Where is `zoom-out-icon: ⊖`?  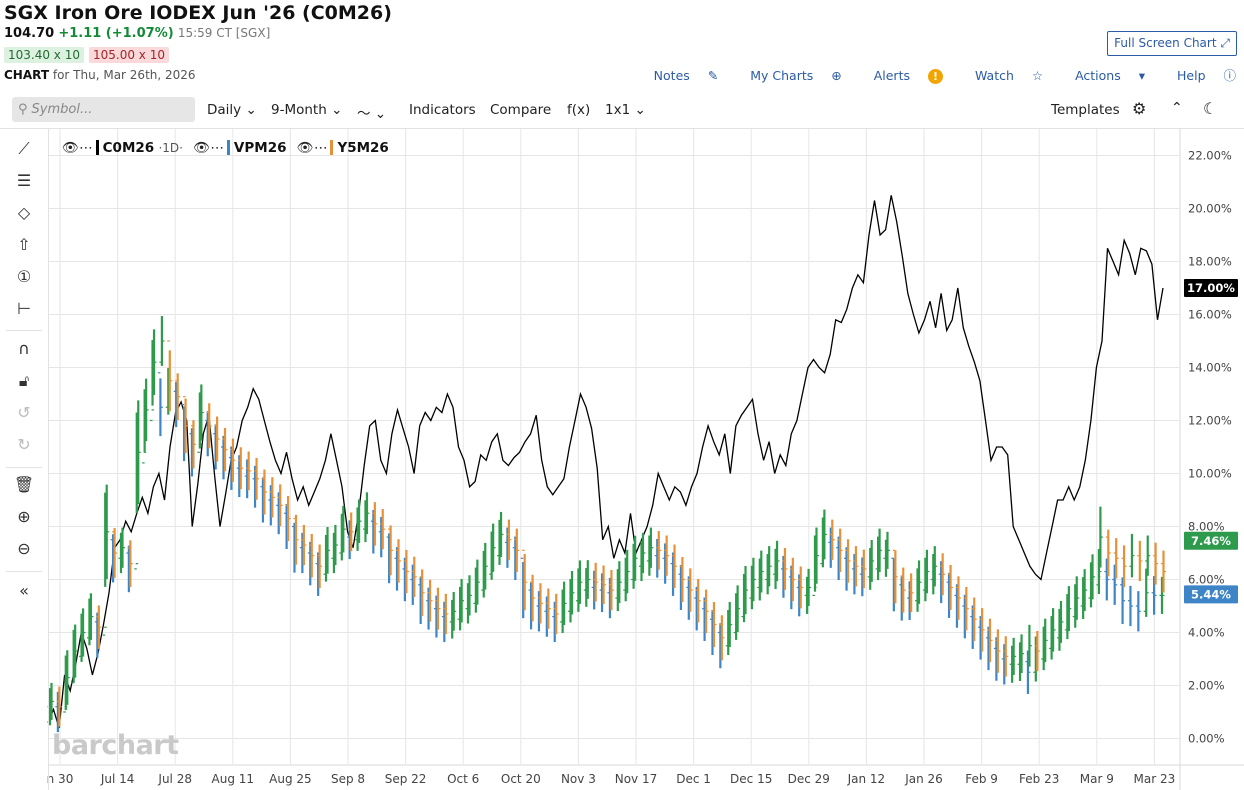
zoom-out-icon: ⊖ is located at coordinates (24, 548).